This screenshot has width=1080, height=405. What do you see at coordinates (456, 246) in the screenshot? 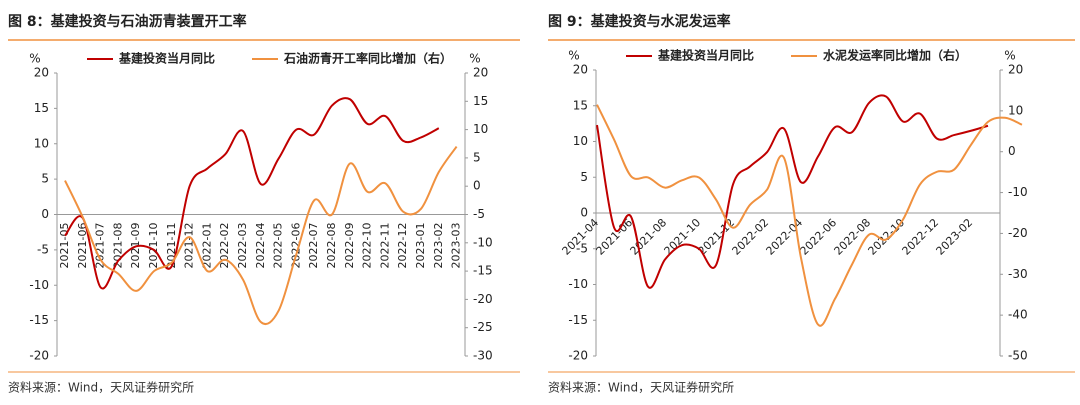
I see `x-tick-label: 2023-03` at bounding box center [456, 246].